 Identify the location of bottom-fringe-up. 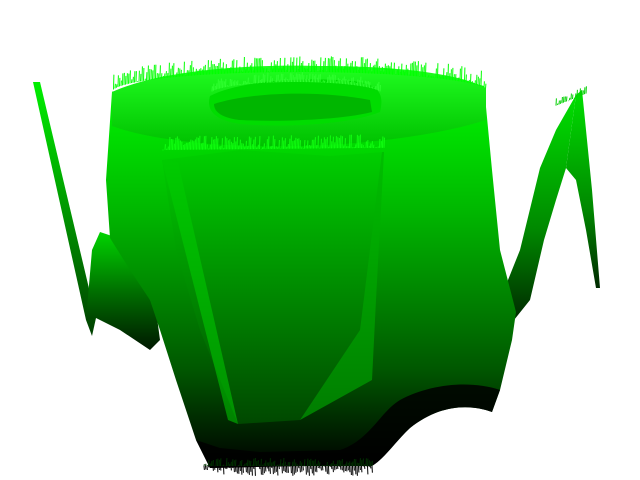
(288, 462).